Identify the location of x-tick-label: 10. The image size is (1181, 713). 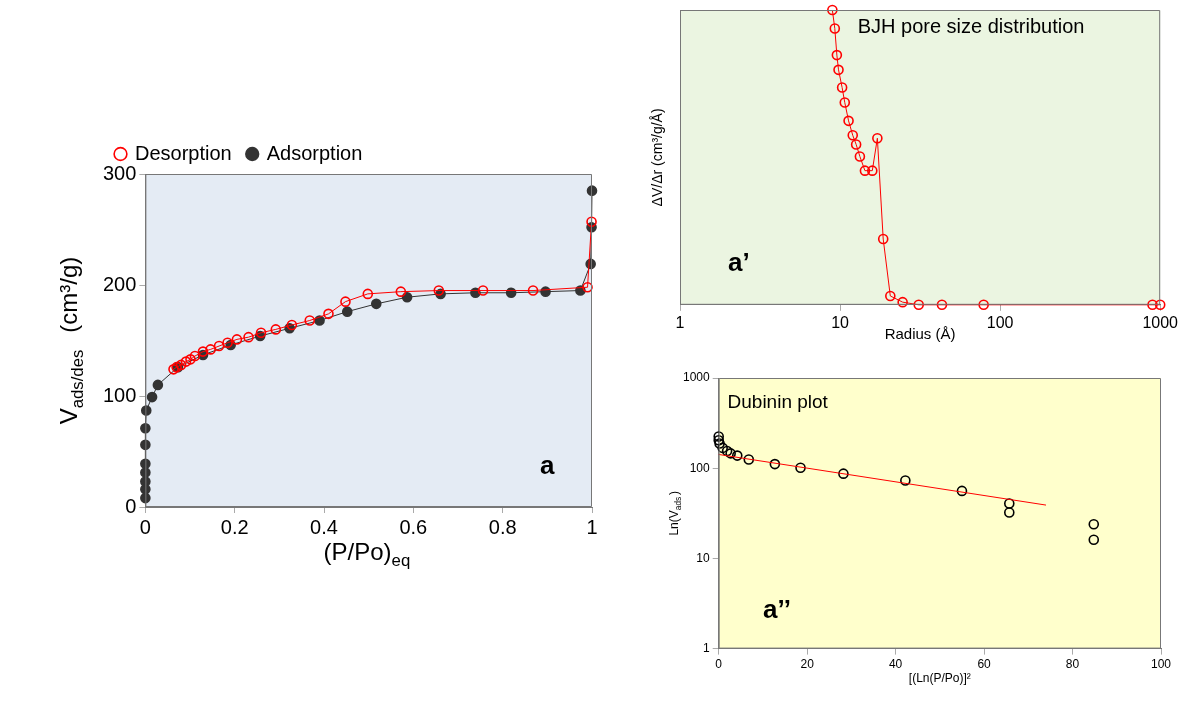
(840, 322).